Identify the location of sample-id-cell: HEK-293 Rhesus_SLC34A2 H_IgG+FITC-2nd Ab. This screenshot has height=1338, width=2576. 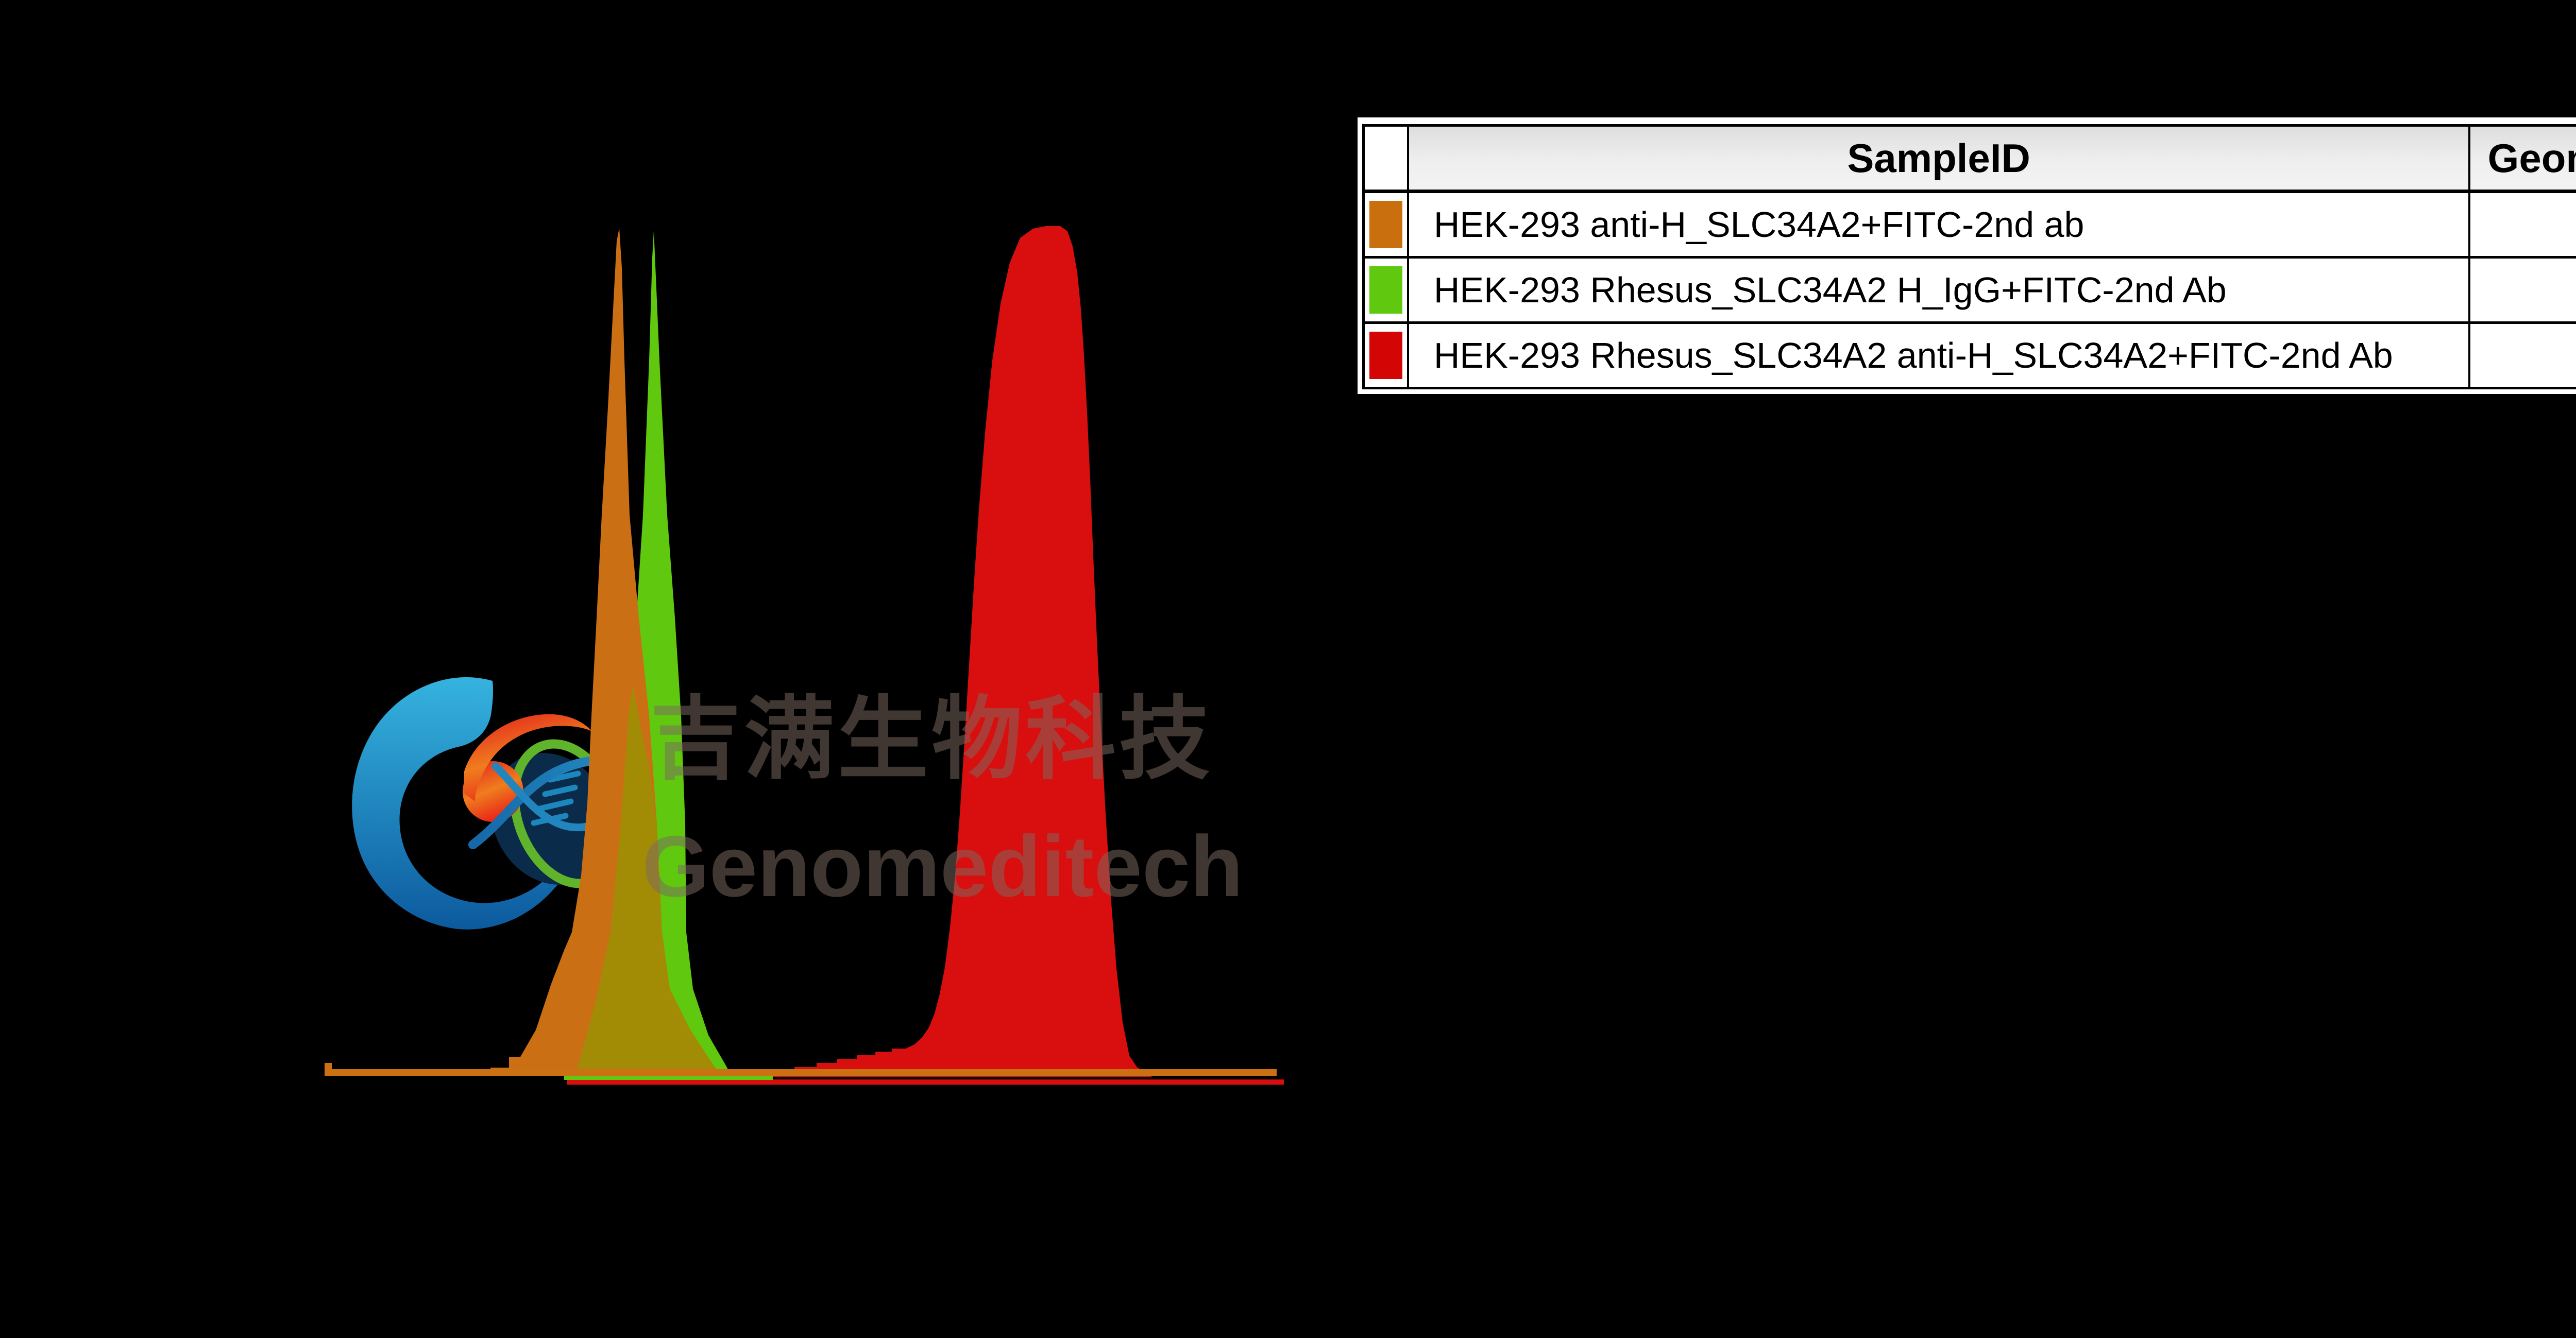
(1938, 290).